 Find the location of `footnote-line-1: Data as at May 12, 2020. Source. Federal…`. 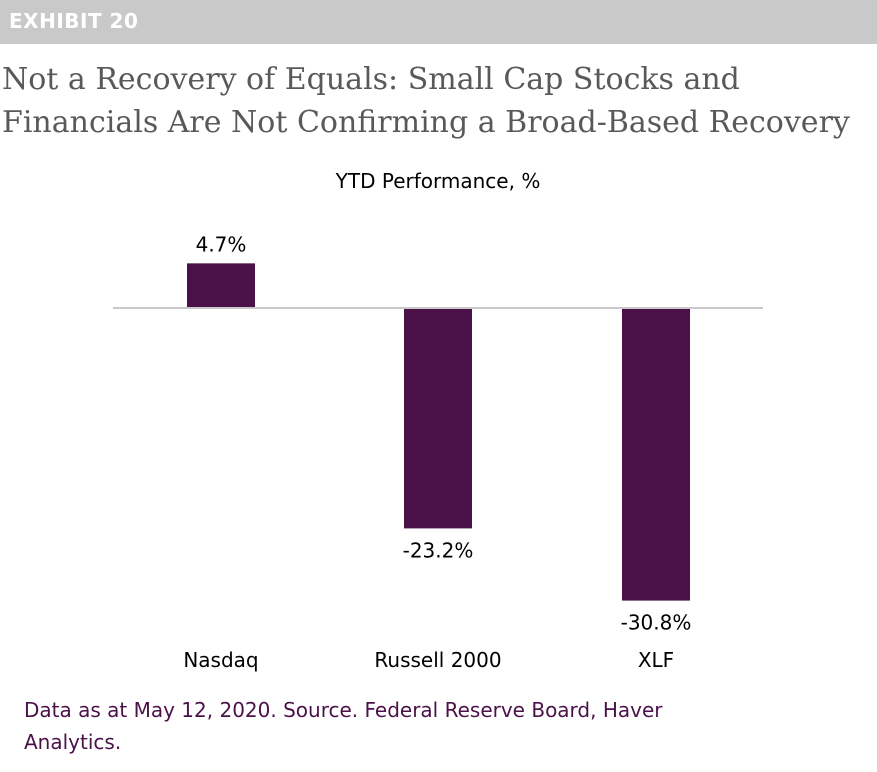

footnote-line-1: Data as at May 12, 2020. Source. Federal… is located at coordinates (343, 710).